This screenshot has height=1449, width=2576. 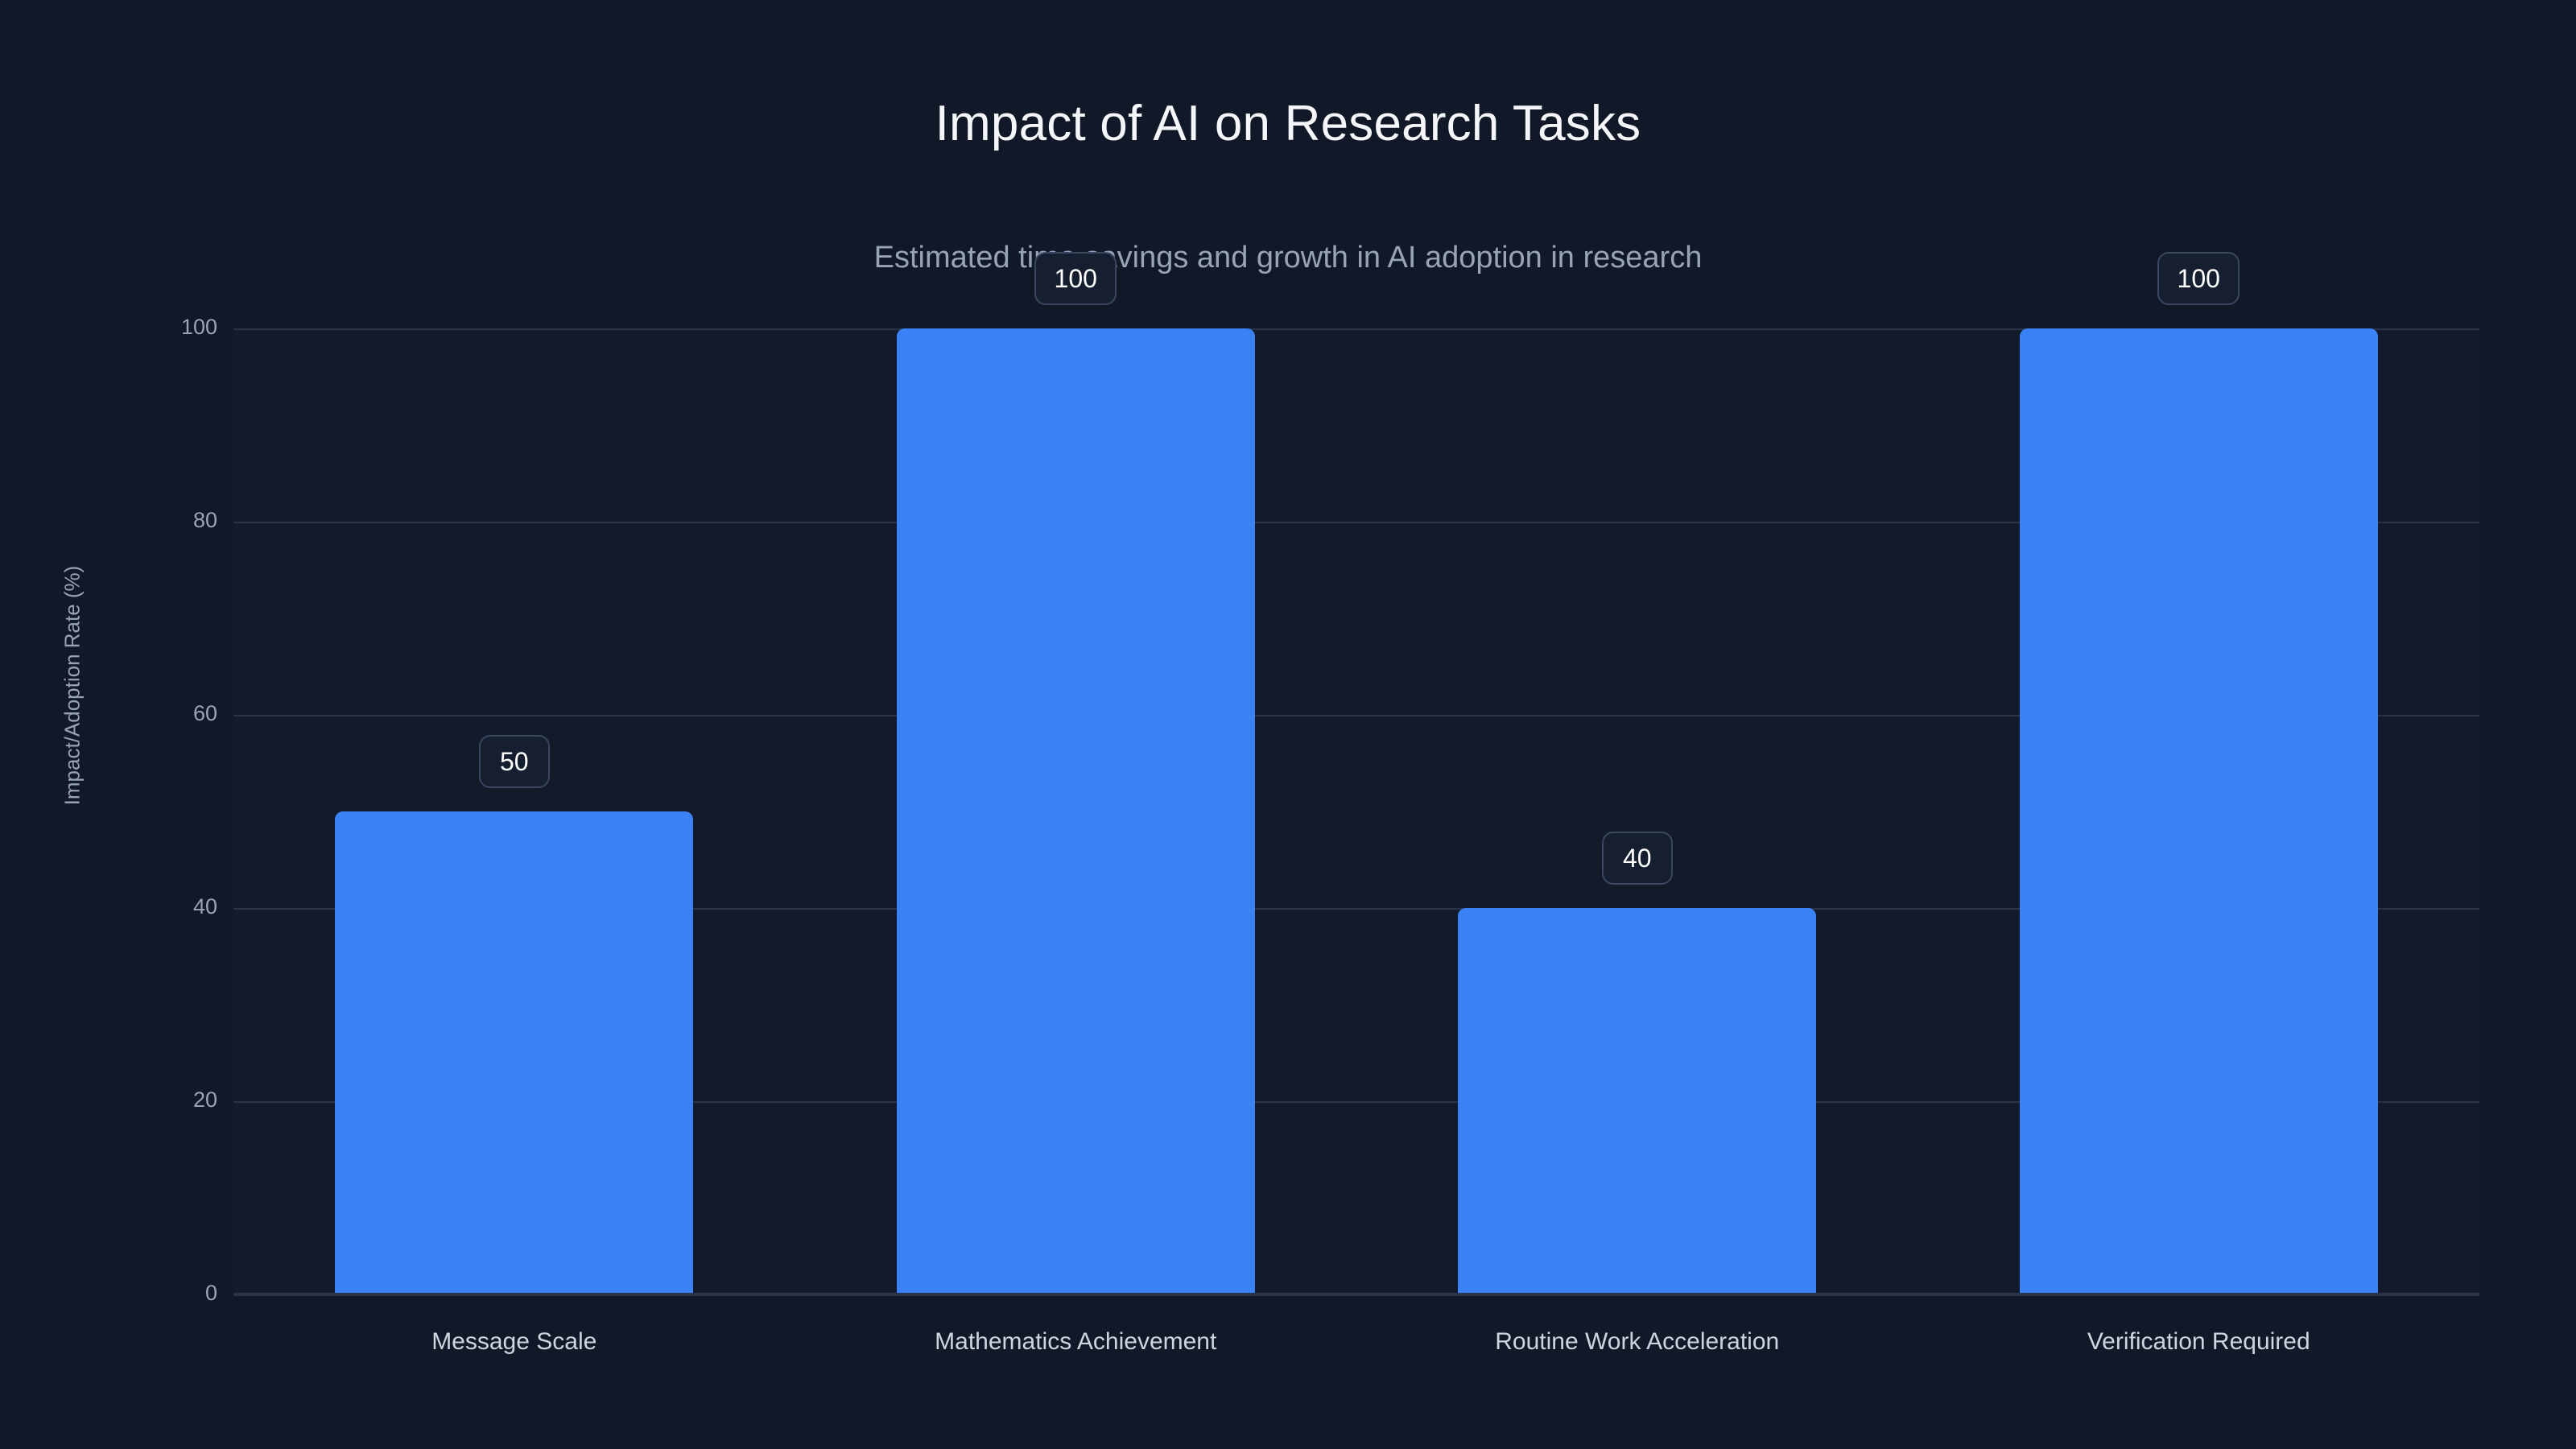 I want to click on y-axis-tick-label: 20, so click(x=204, y=1100).